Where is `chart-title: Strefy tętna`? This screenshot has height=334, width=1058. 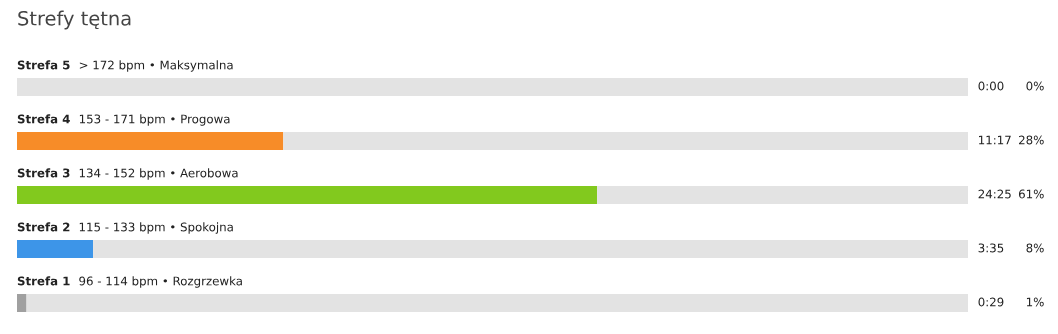 chart-title: Strefy tętna is located at coordinates (74, 20).